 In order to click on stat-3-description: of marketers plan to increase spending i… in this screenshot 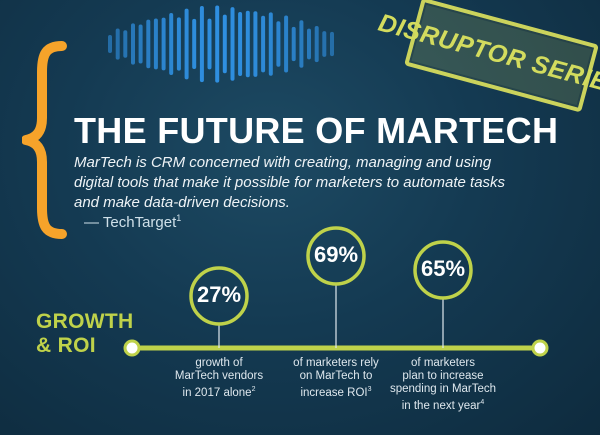, I will do `click(443, 385)`.